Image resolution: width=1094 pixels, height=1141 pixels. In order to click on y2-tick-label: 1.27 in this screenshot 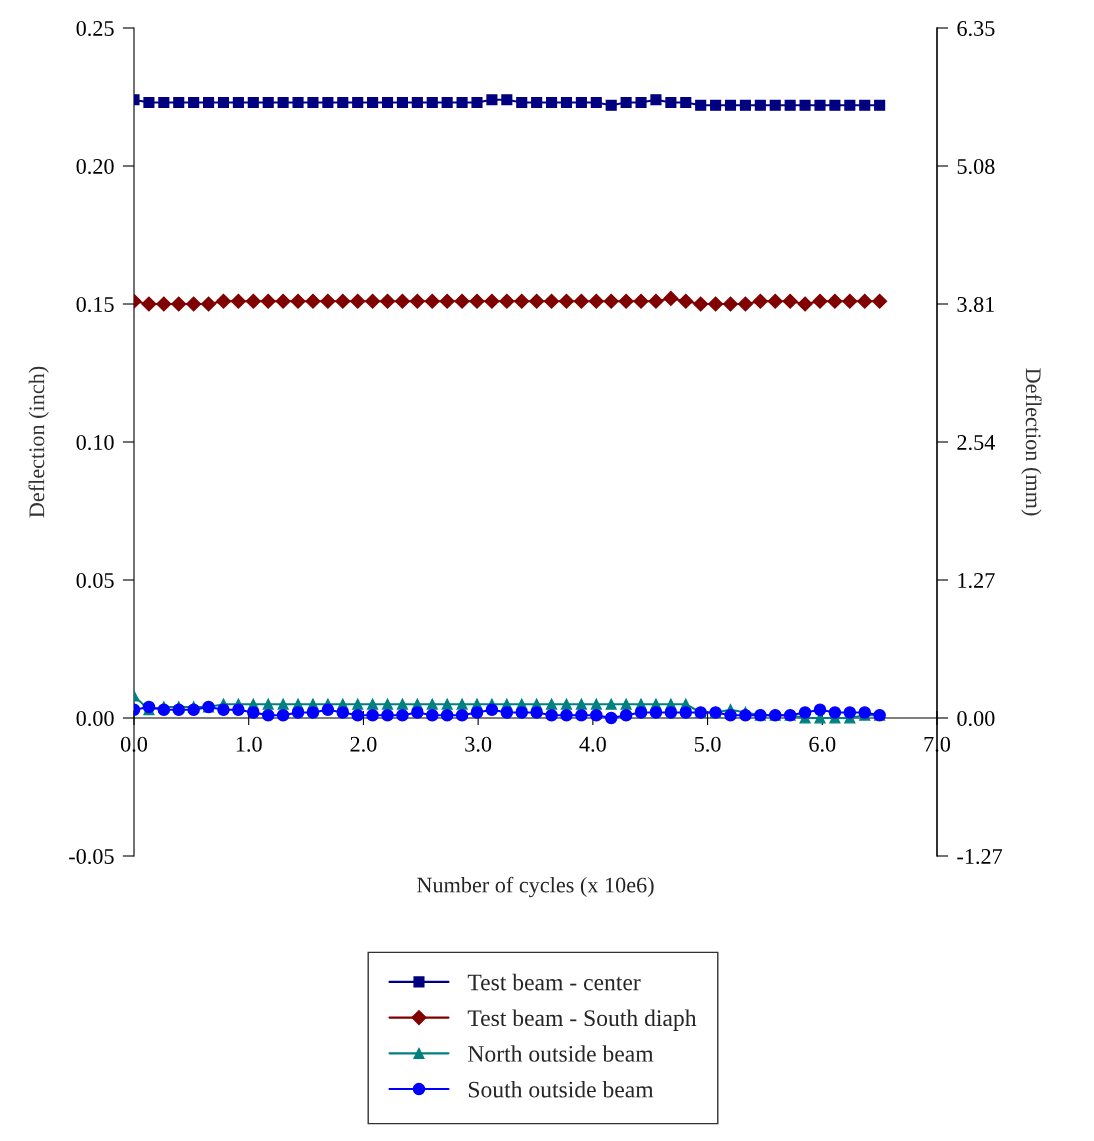, I will do `click(976, 580)`.